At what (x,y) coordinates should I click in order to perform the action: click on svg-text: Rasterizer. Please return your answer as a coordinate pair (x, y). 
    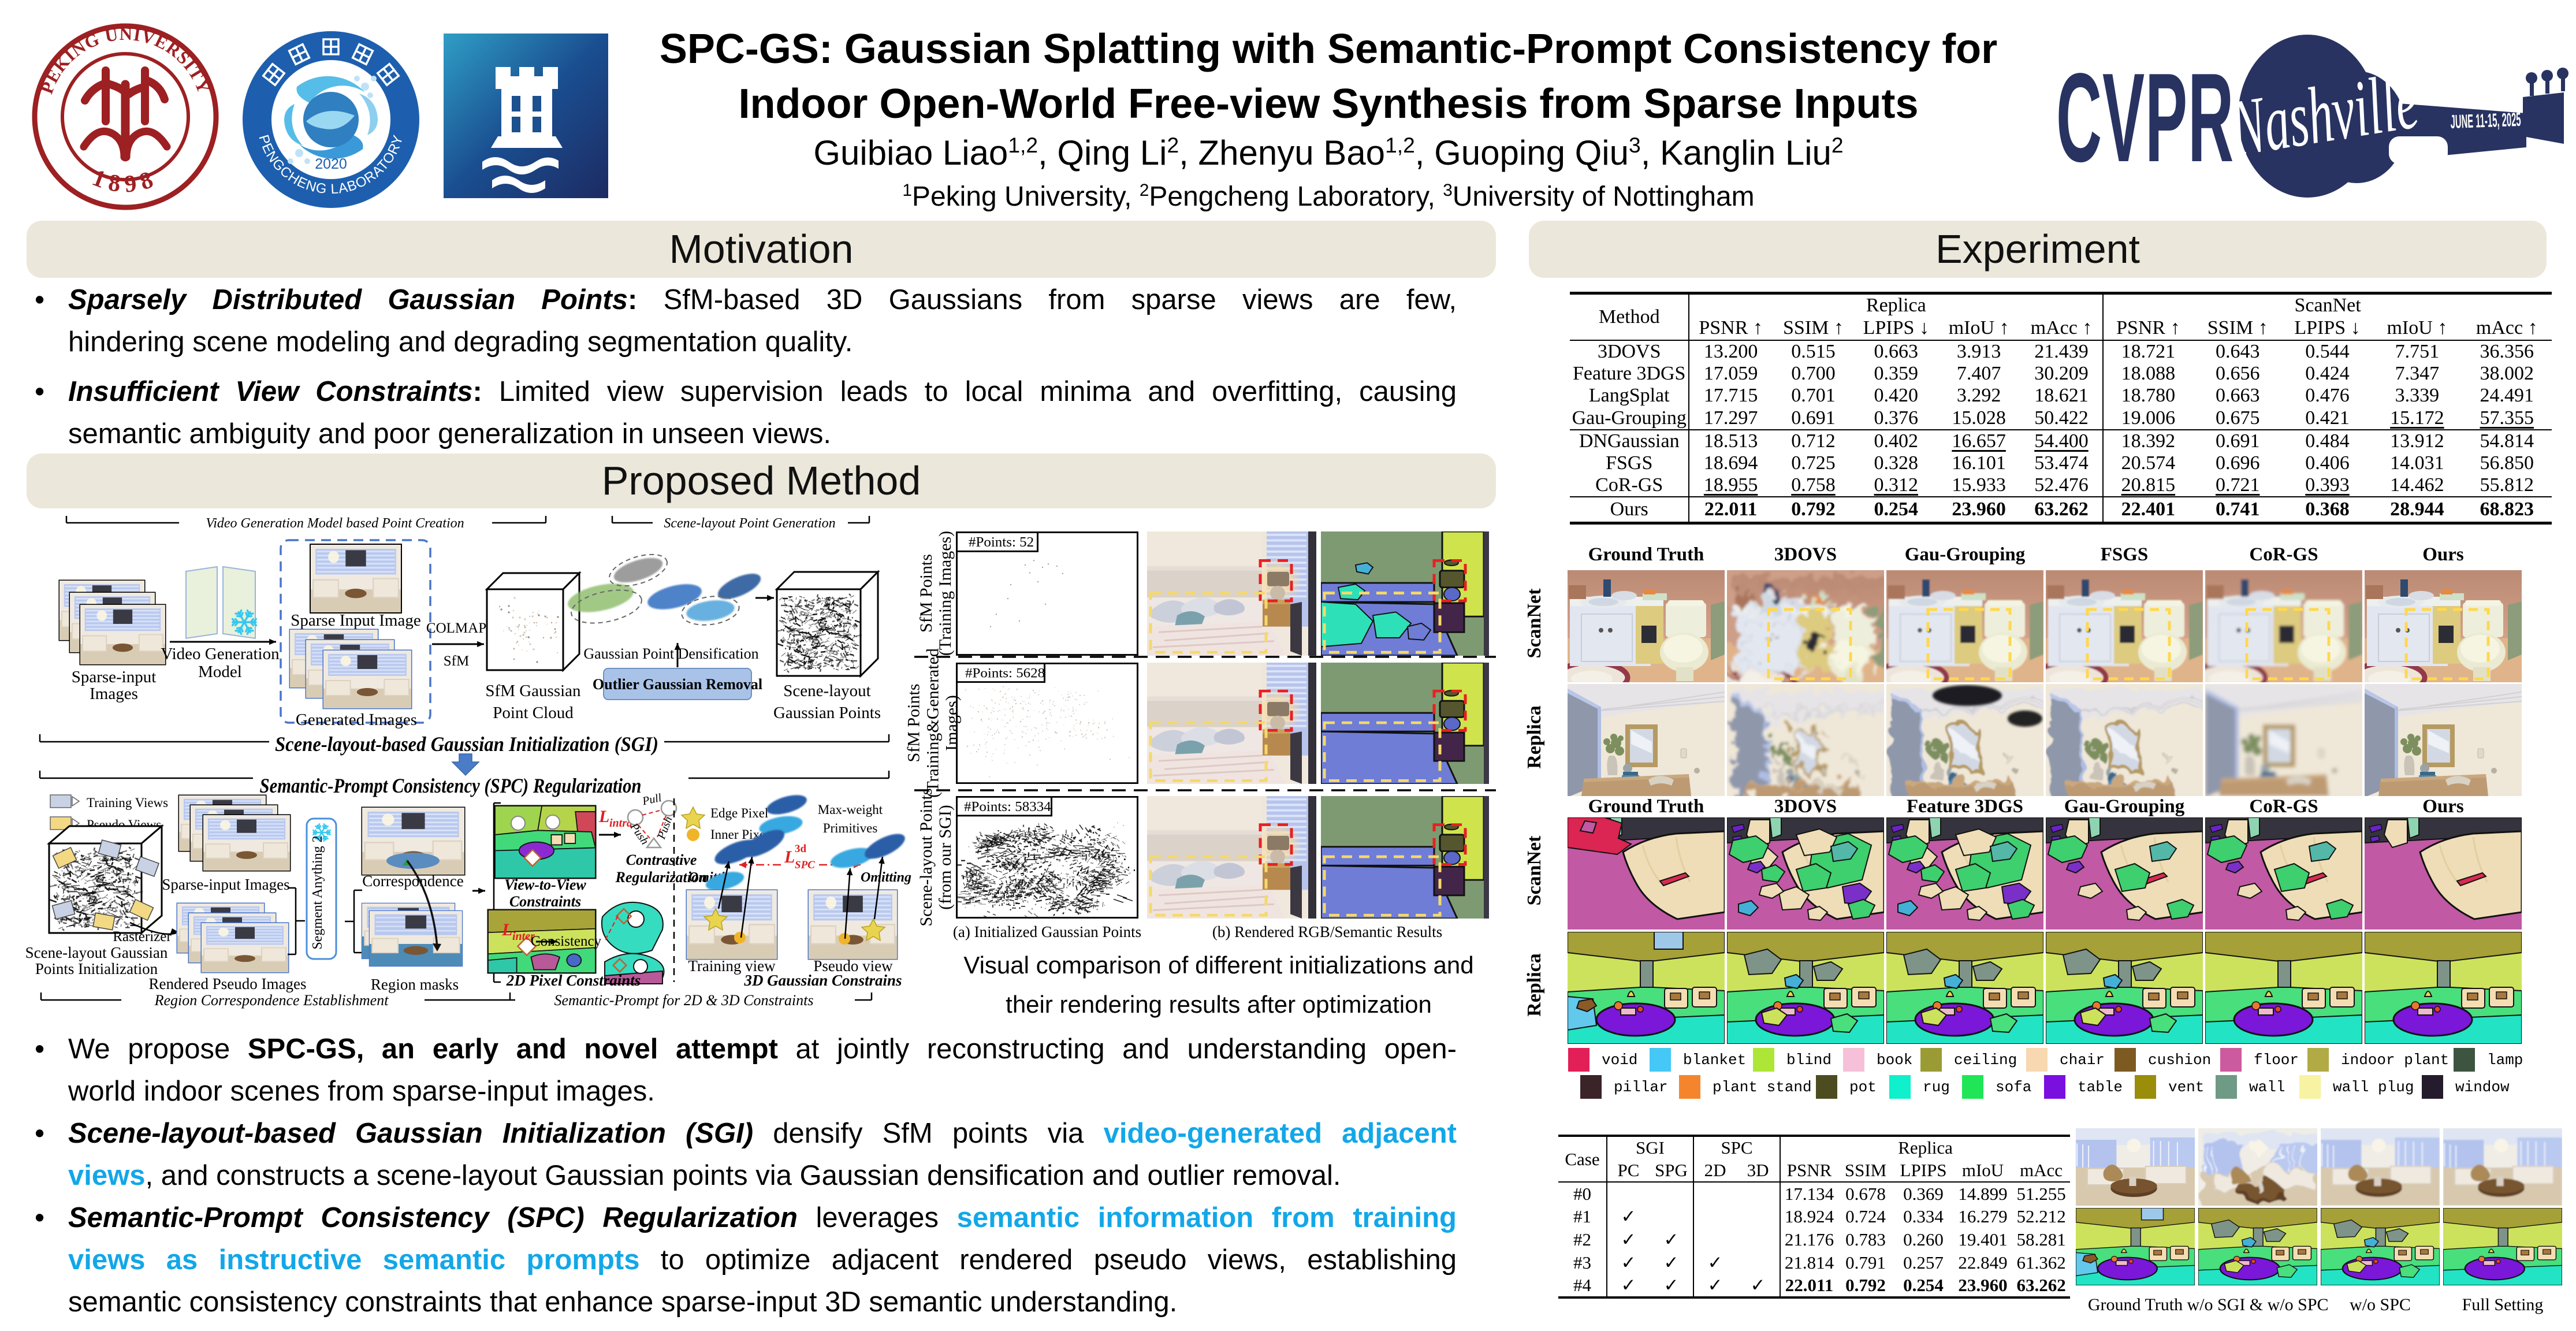
    Looking at the image, I should click on (142, 937).